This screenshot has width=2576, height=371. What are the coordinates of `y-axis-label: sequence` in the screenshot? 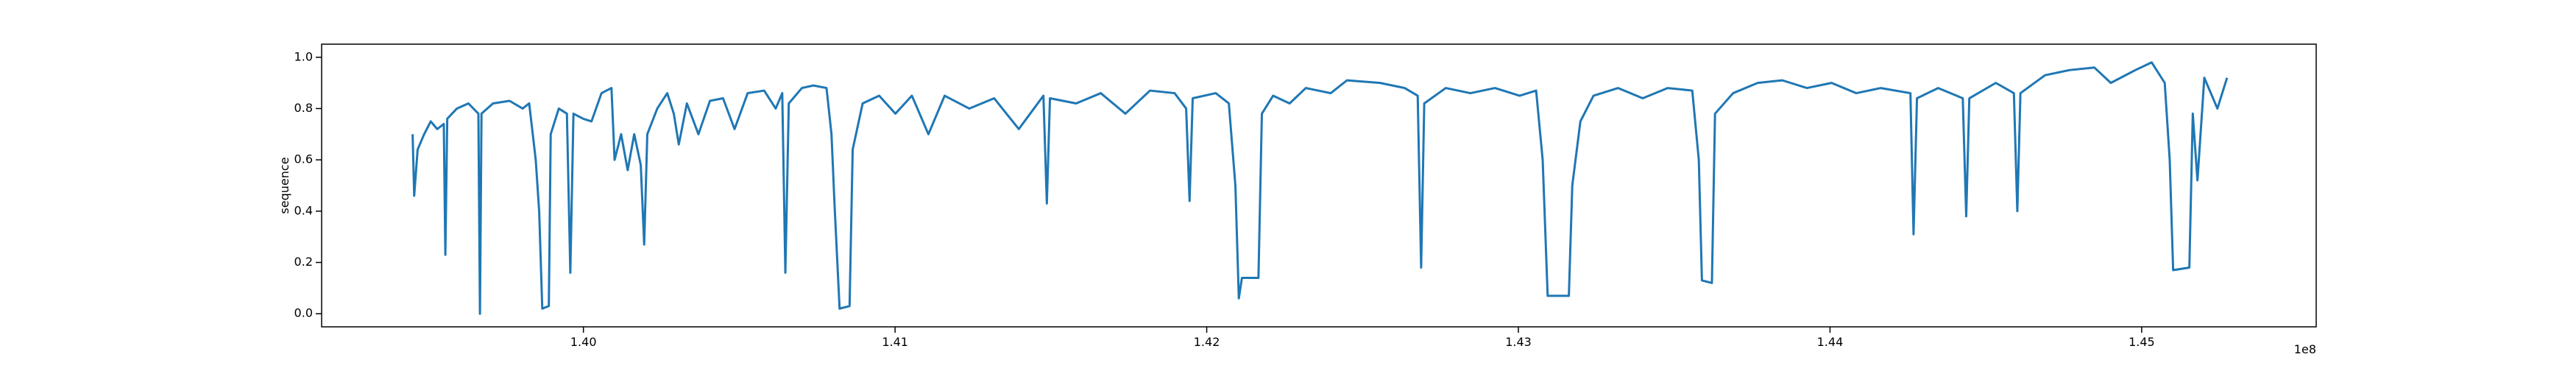 It's located at (284, 185).